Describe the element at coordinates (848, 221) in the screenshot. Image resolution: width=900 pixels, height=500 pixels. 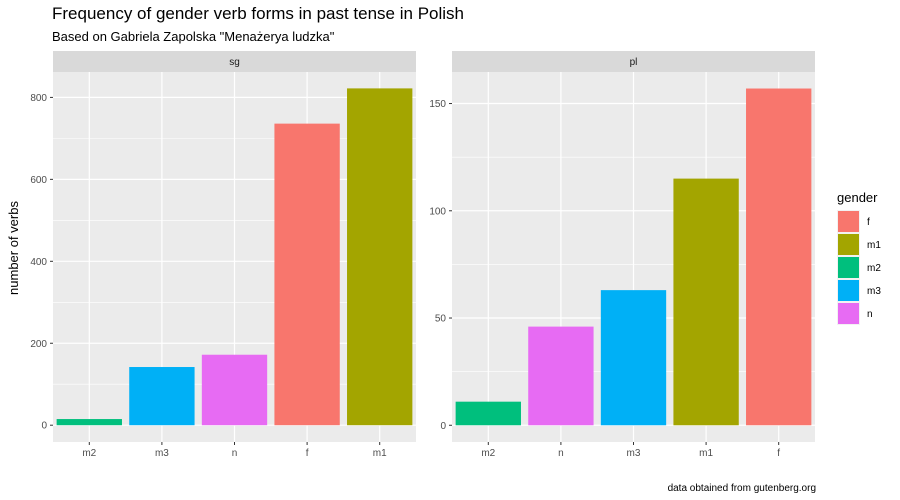
I see `legend-swatch-f` at that location.